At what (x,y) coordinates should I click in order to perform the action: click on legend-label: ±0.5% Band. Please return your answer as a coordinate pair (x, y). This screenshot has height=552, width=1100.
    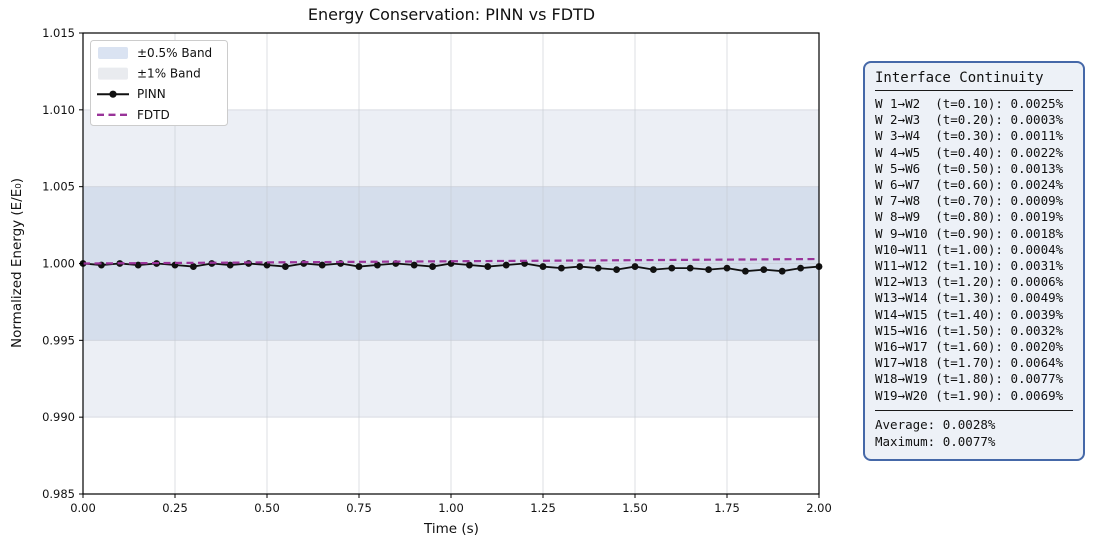
    Looking at the image, I should click on (174, 53).